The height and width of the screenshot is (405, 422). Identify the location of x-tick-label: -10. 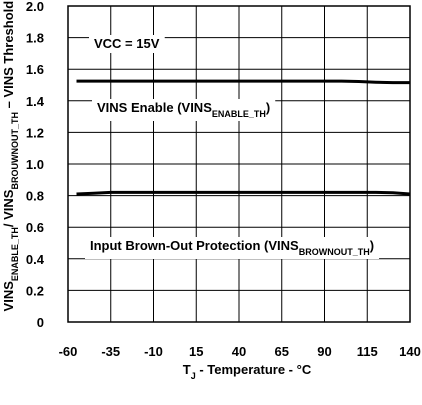
(153, 351).